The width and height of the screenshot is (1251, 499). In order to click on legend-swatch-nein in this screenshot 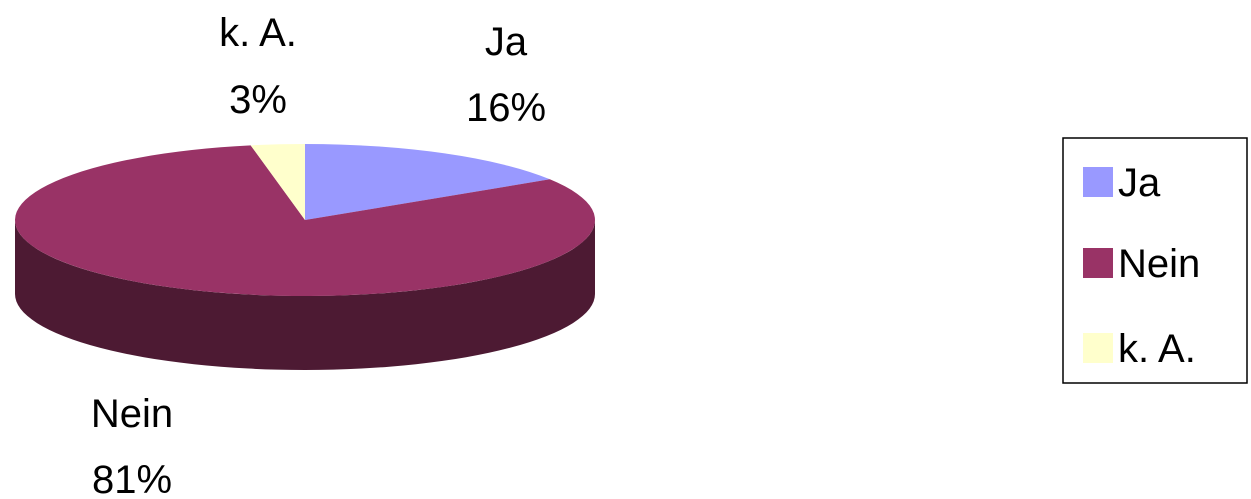, I will do `click(1098, 263)`.